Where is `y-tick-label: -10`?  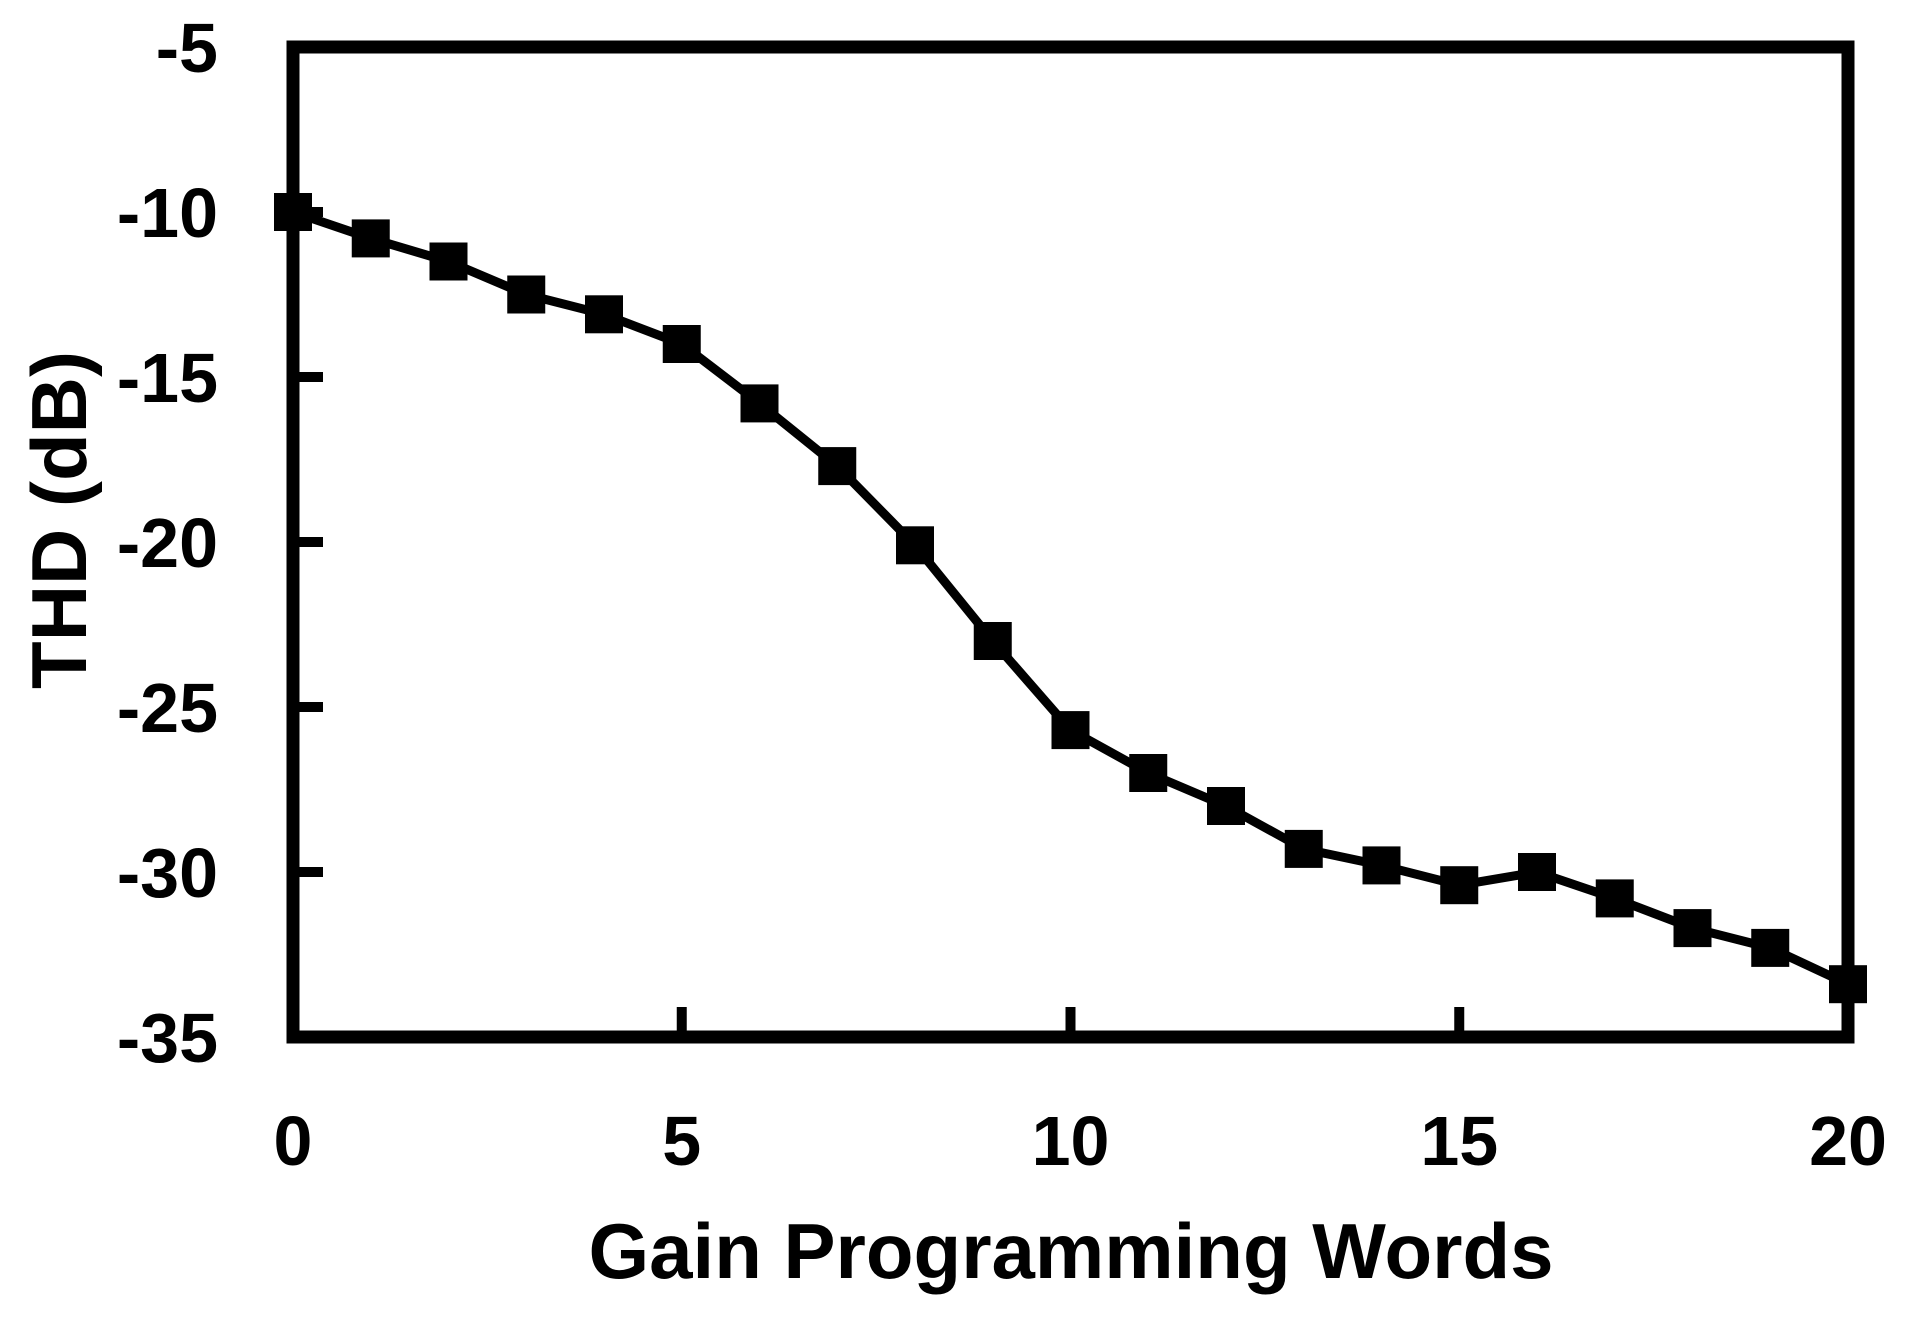 y-tick-label: -10 is located at coordinates (167, 213).